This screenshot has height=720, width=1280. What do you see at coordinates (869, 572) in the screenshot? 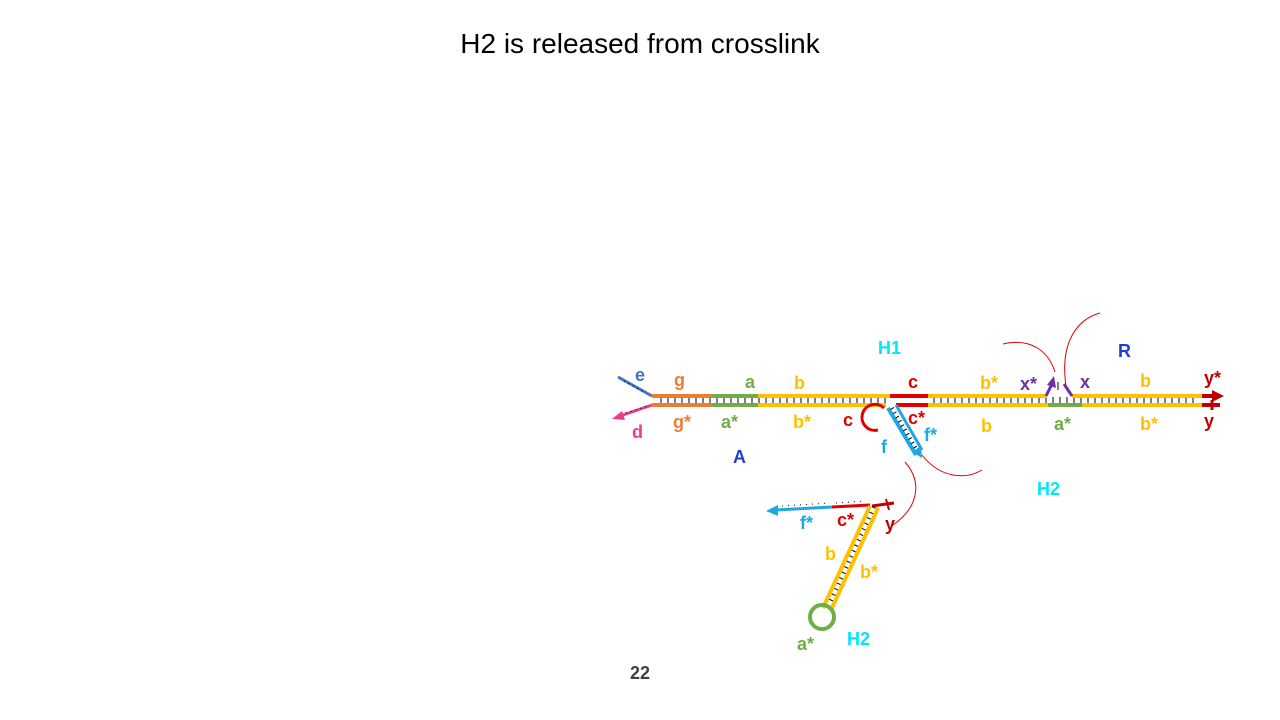
I see `label-h2-b-star: b*` at bounding box center [869, 572].